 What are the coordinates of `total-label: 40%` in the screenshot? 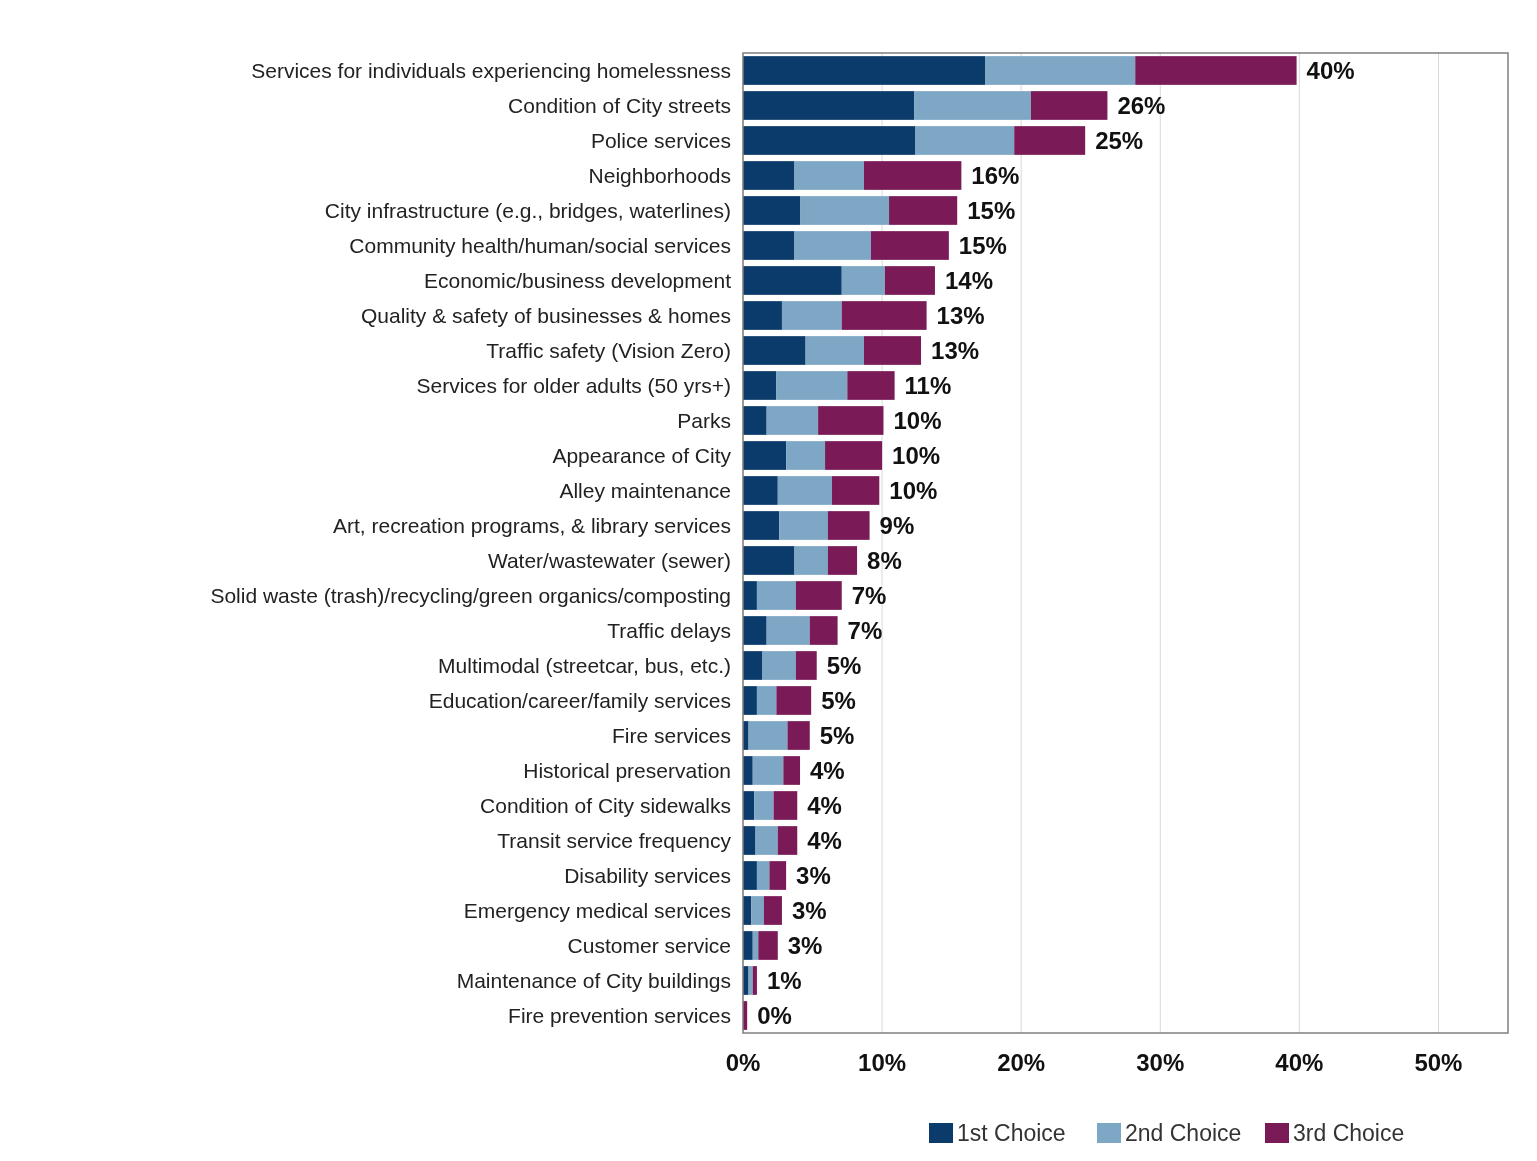 It's located at (1330, 70).